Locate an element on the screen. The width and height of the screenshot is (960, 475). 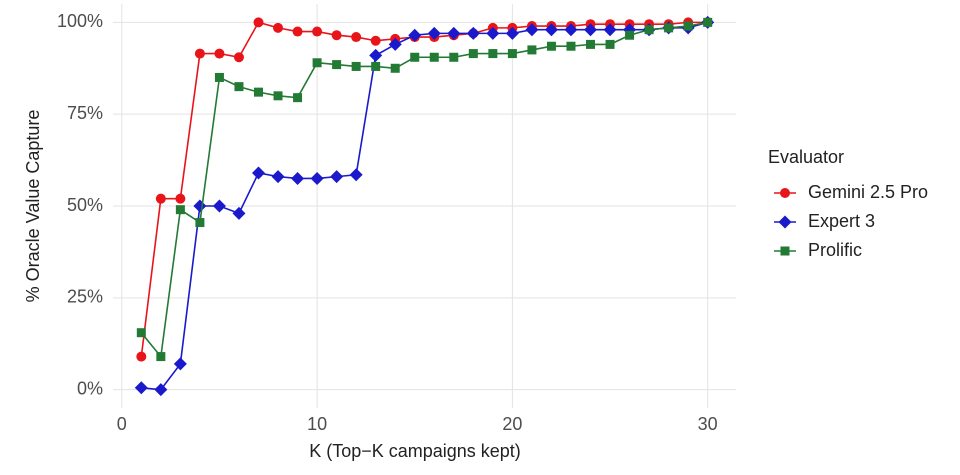
x-tick-label: 10 is located at coordinates (317, 424).